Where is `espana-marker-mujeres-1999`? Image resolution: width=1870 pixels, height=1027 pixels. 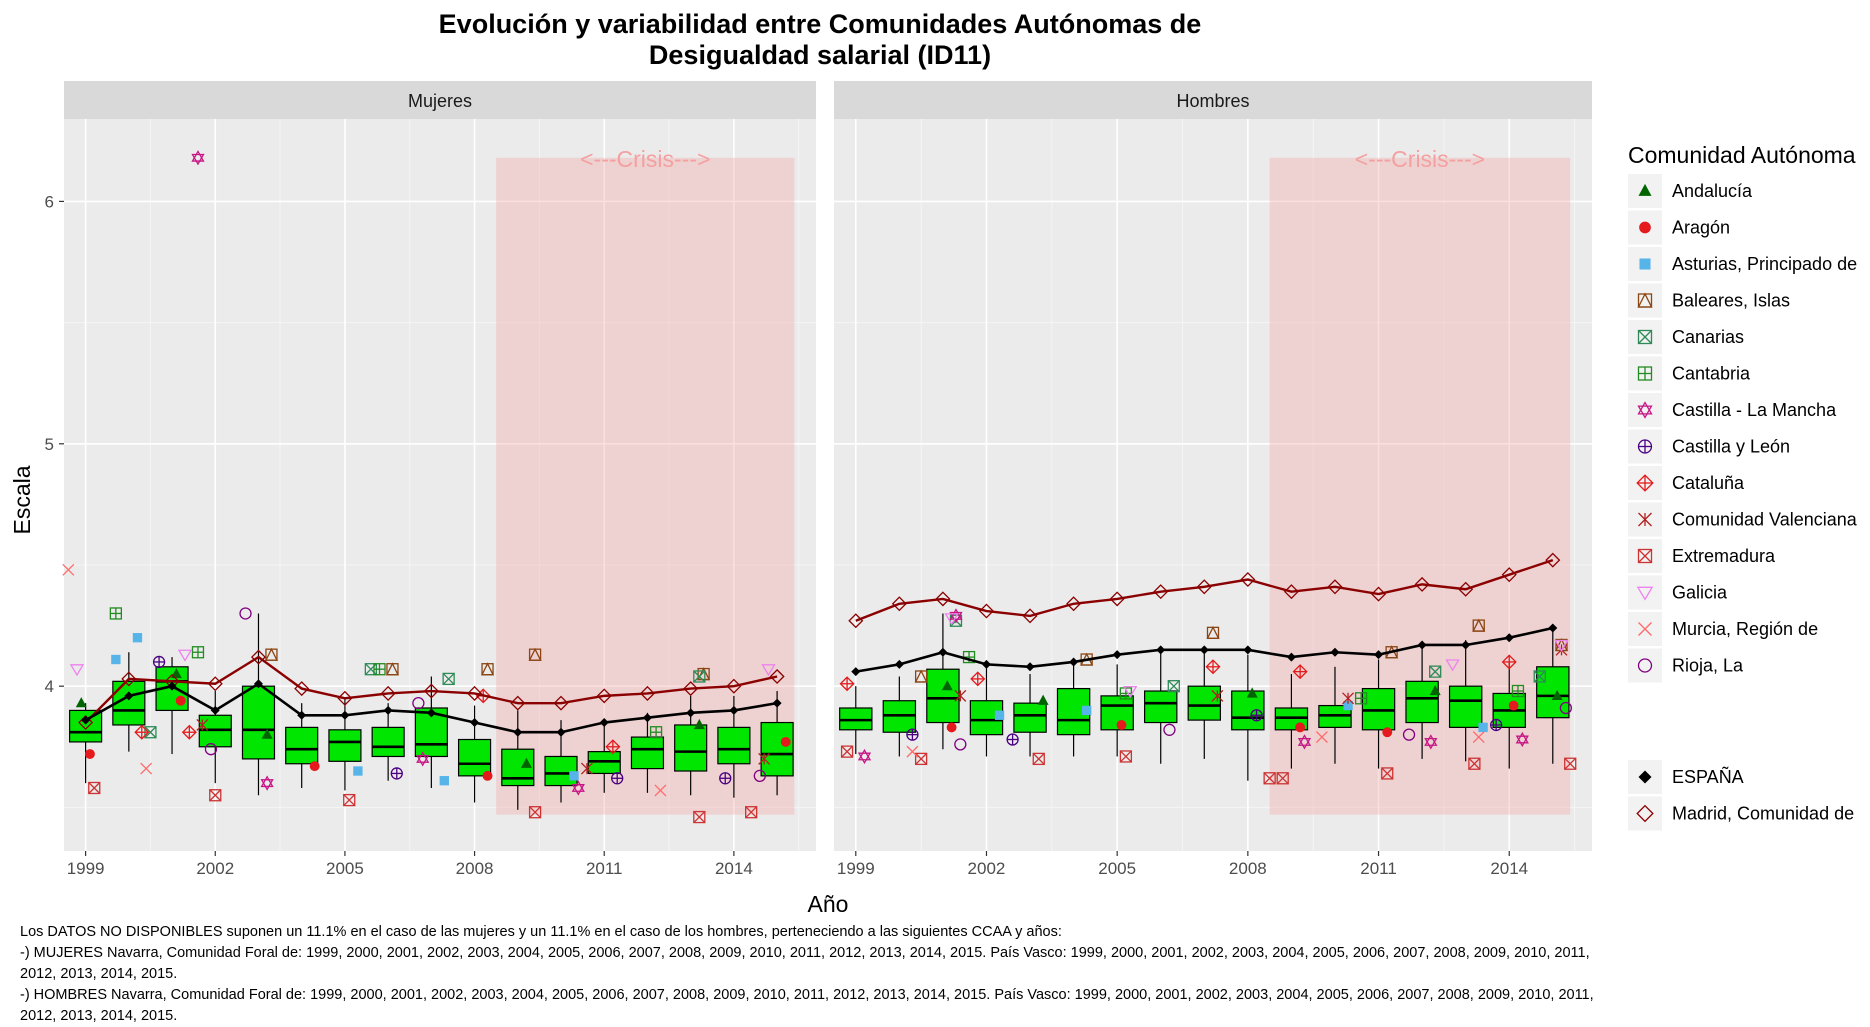 espana-marker-mujeres-1999 is located at coordinates (86, 720).